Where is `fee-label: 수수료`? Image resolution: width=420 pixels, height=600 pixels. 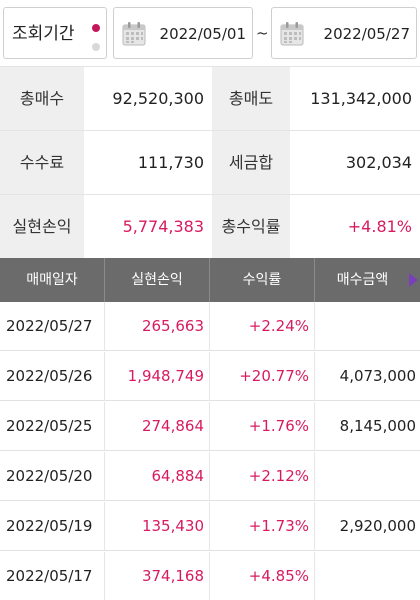
fee-label: 수수료 is located at coordinates (42, 162).